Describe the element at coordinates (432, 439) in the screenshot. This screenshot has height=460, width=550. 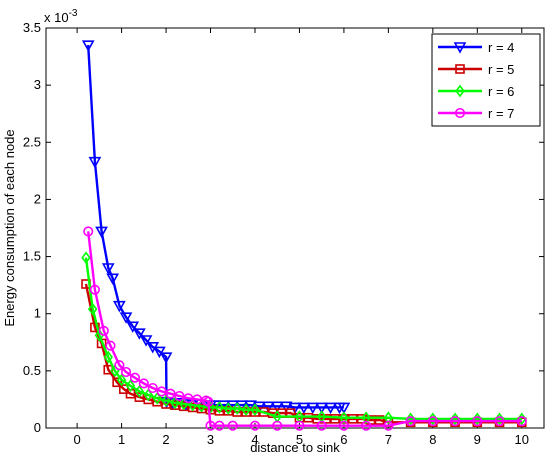
I see `x-tick-label: 8` at that location.